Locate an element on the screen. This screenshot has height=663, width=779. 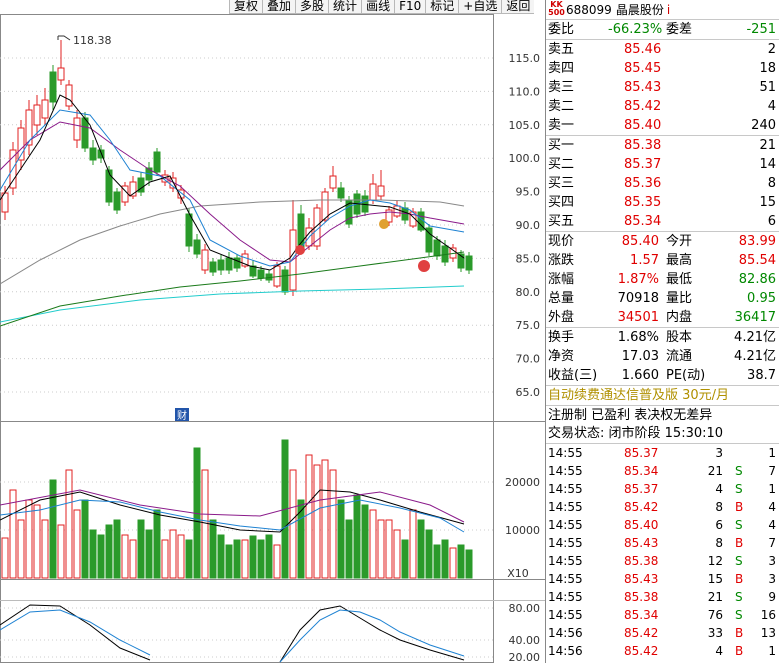
kk-badge: KK 500 is located at coordinates (556, 8).